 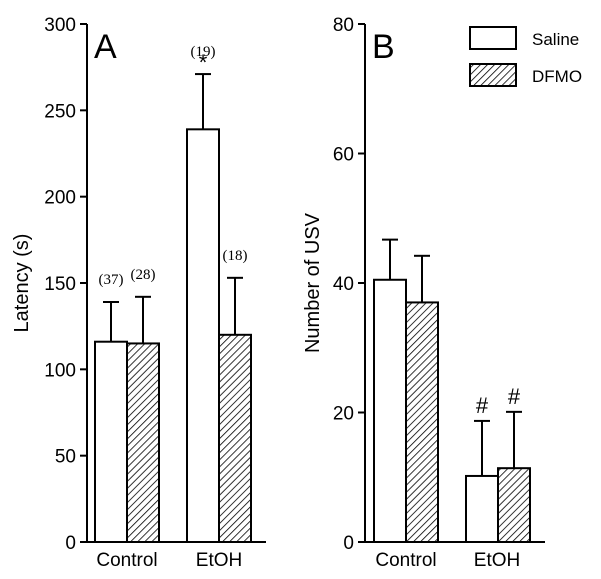 I want to click on panel-a-bar-saline-etoh, so click(x=203, y=335).